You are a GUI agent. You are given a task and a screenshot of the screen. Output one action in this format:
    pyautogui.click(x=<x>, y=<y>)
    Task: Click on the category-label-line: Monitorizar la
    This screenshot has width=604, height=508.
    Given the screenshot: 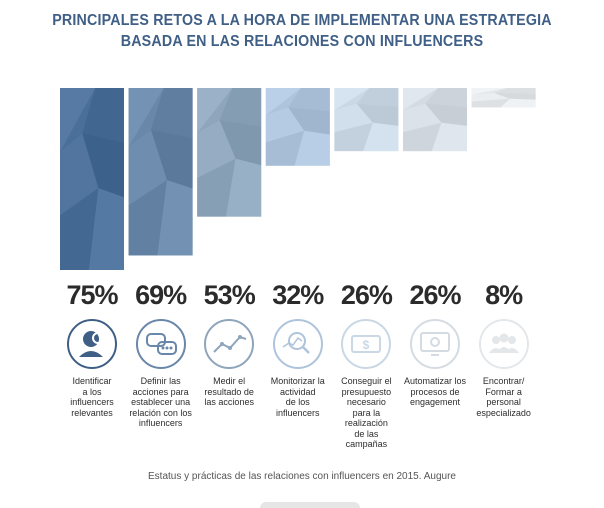 What is the action you would take?
    pyautogui.click(x=297, y=381)
    